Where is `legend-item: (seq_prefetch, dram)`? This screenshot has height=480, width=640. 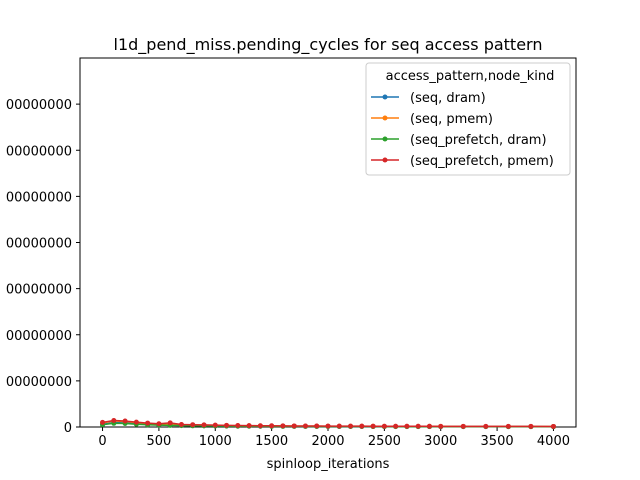 legend-item: (seq_prefetch, dram) is located at coordinates (459, 140).